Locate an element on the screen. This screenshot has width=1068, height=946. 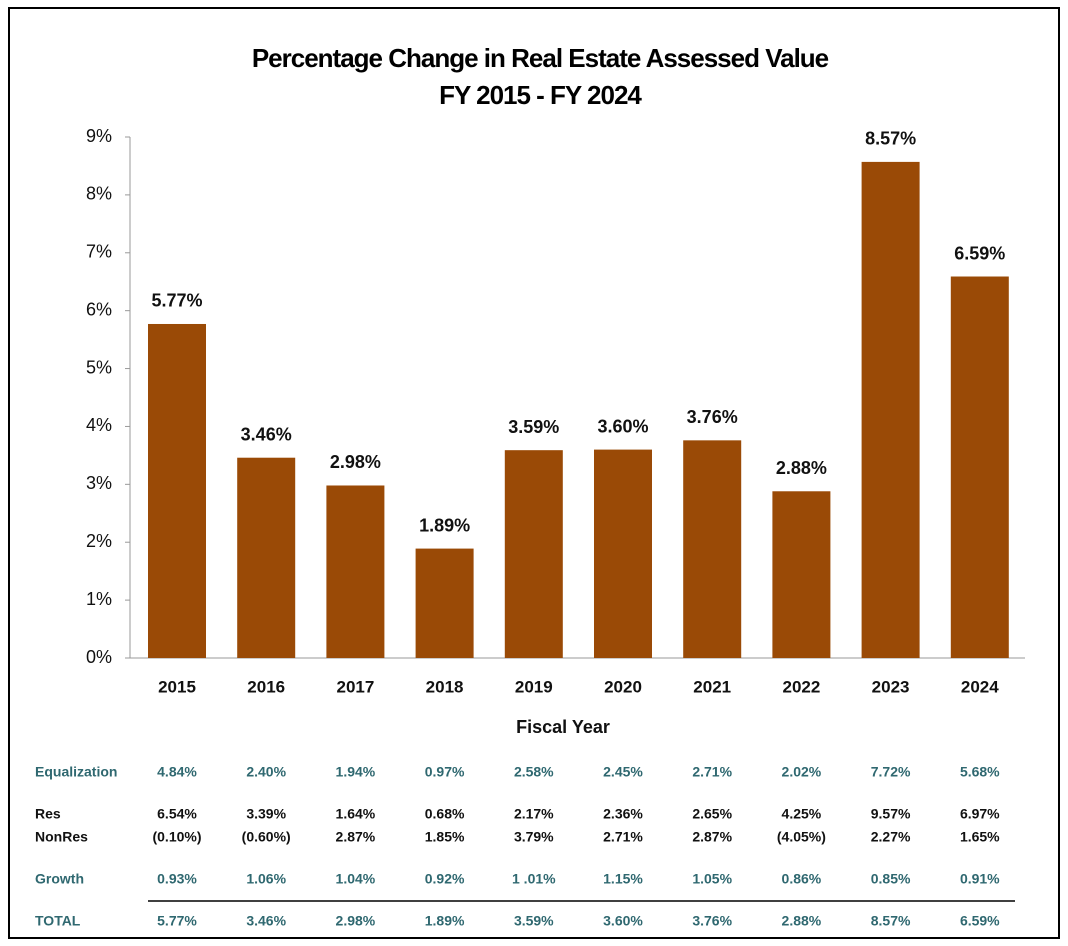
x-tick-label: 2015 is located at coordinates (177, 686).